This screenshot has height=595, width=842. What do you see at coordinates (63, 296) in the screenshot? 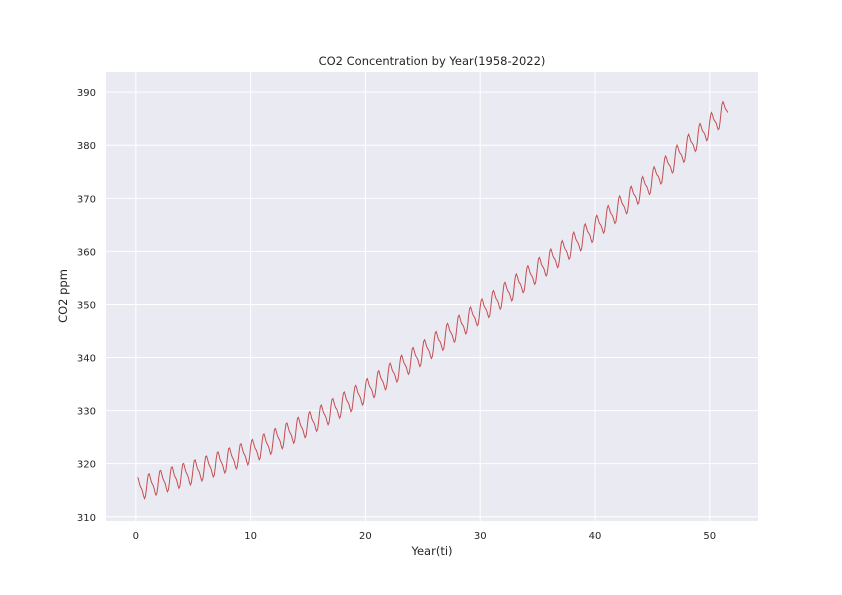
I see `y-axis-label: CO2 ppm` at bounding box center [63, 296].